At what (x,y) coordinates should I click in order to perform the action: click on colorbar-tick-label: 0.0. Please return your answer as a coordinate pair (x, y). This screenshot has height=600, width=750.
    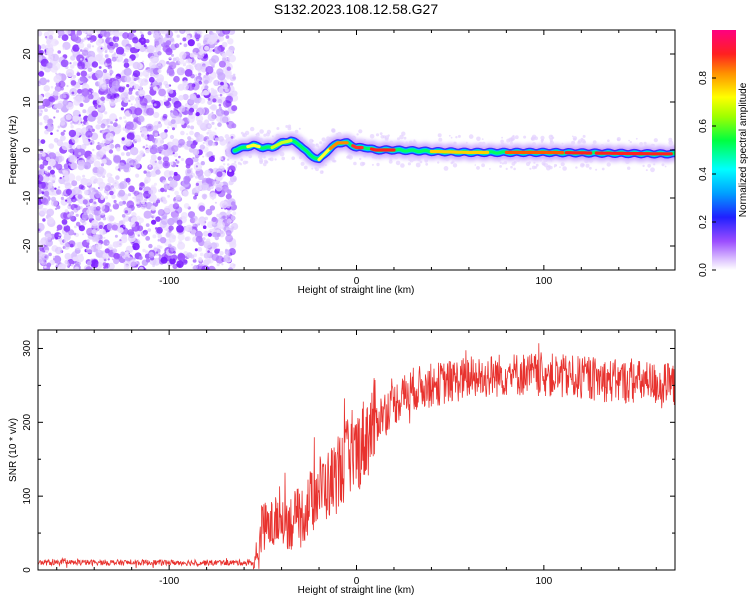
    Looking at the image, I should click on (703, 270).